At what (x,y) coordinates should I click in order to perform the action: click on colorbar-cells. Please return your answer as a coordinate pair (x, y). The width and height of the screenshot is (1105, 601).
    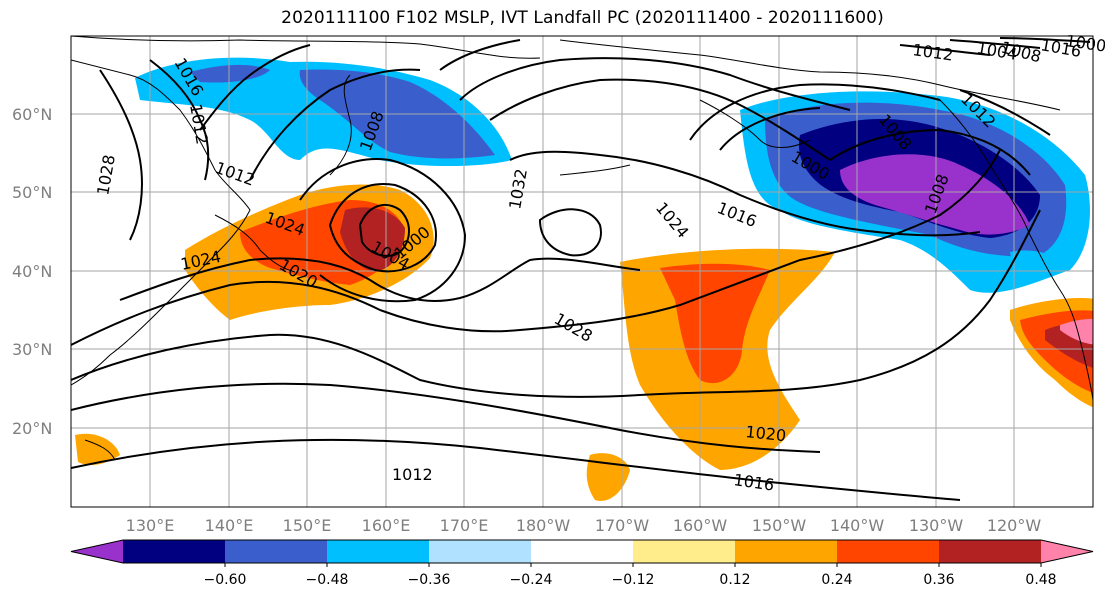
    Looking at the image, I should click on (582, 551).